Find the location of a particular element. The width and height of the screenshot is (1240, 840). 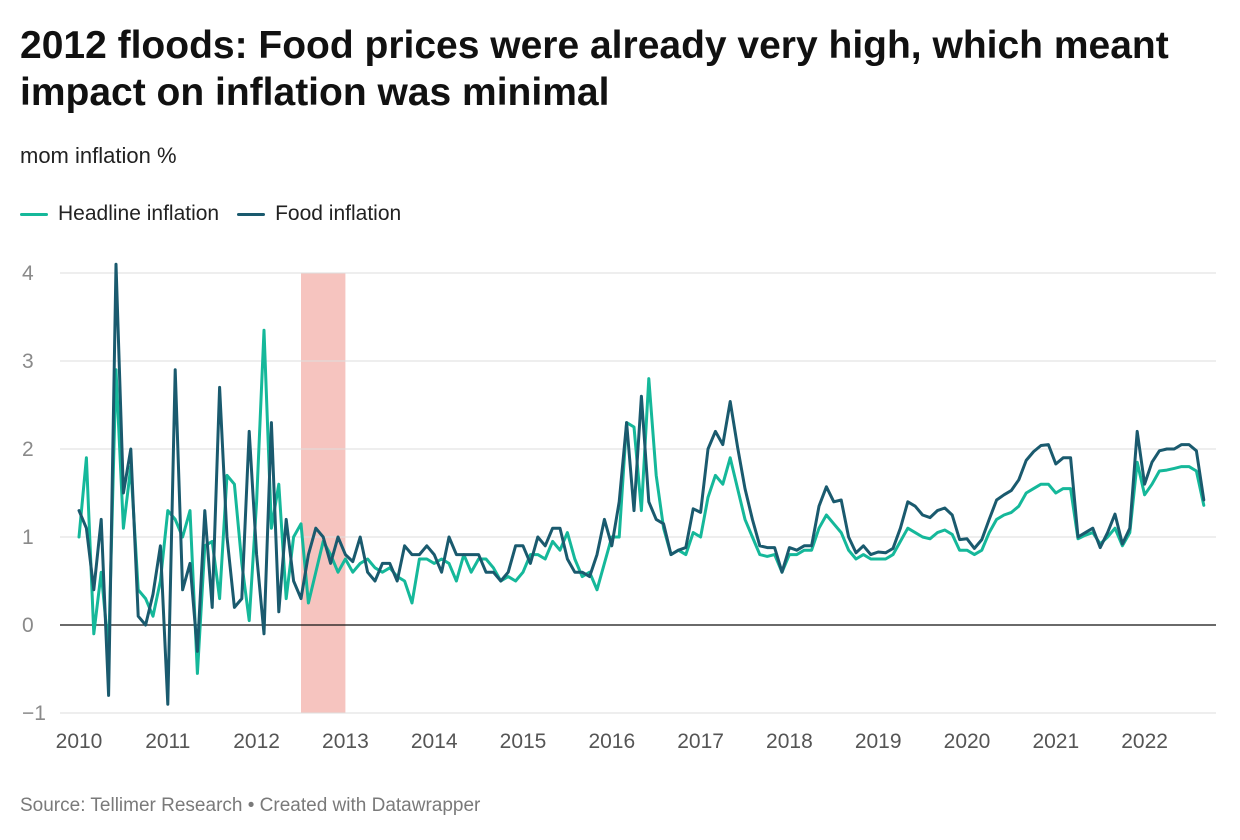

legend-item-headline: Headline inflation is located at coordinates (119, 214).